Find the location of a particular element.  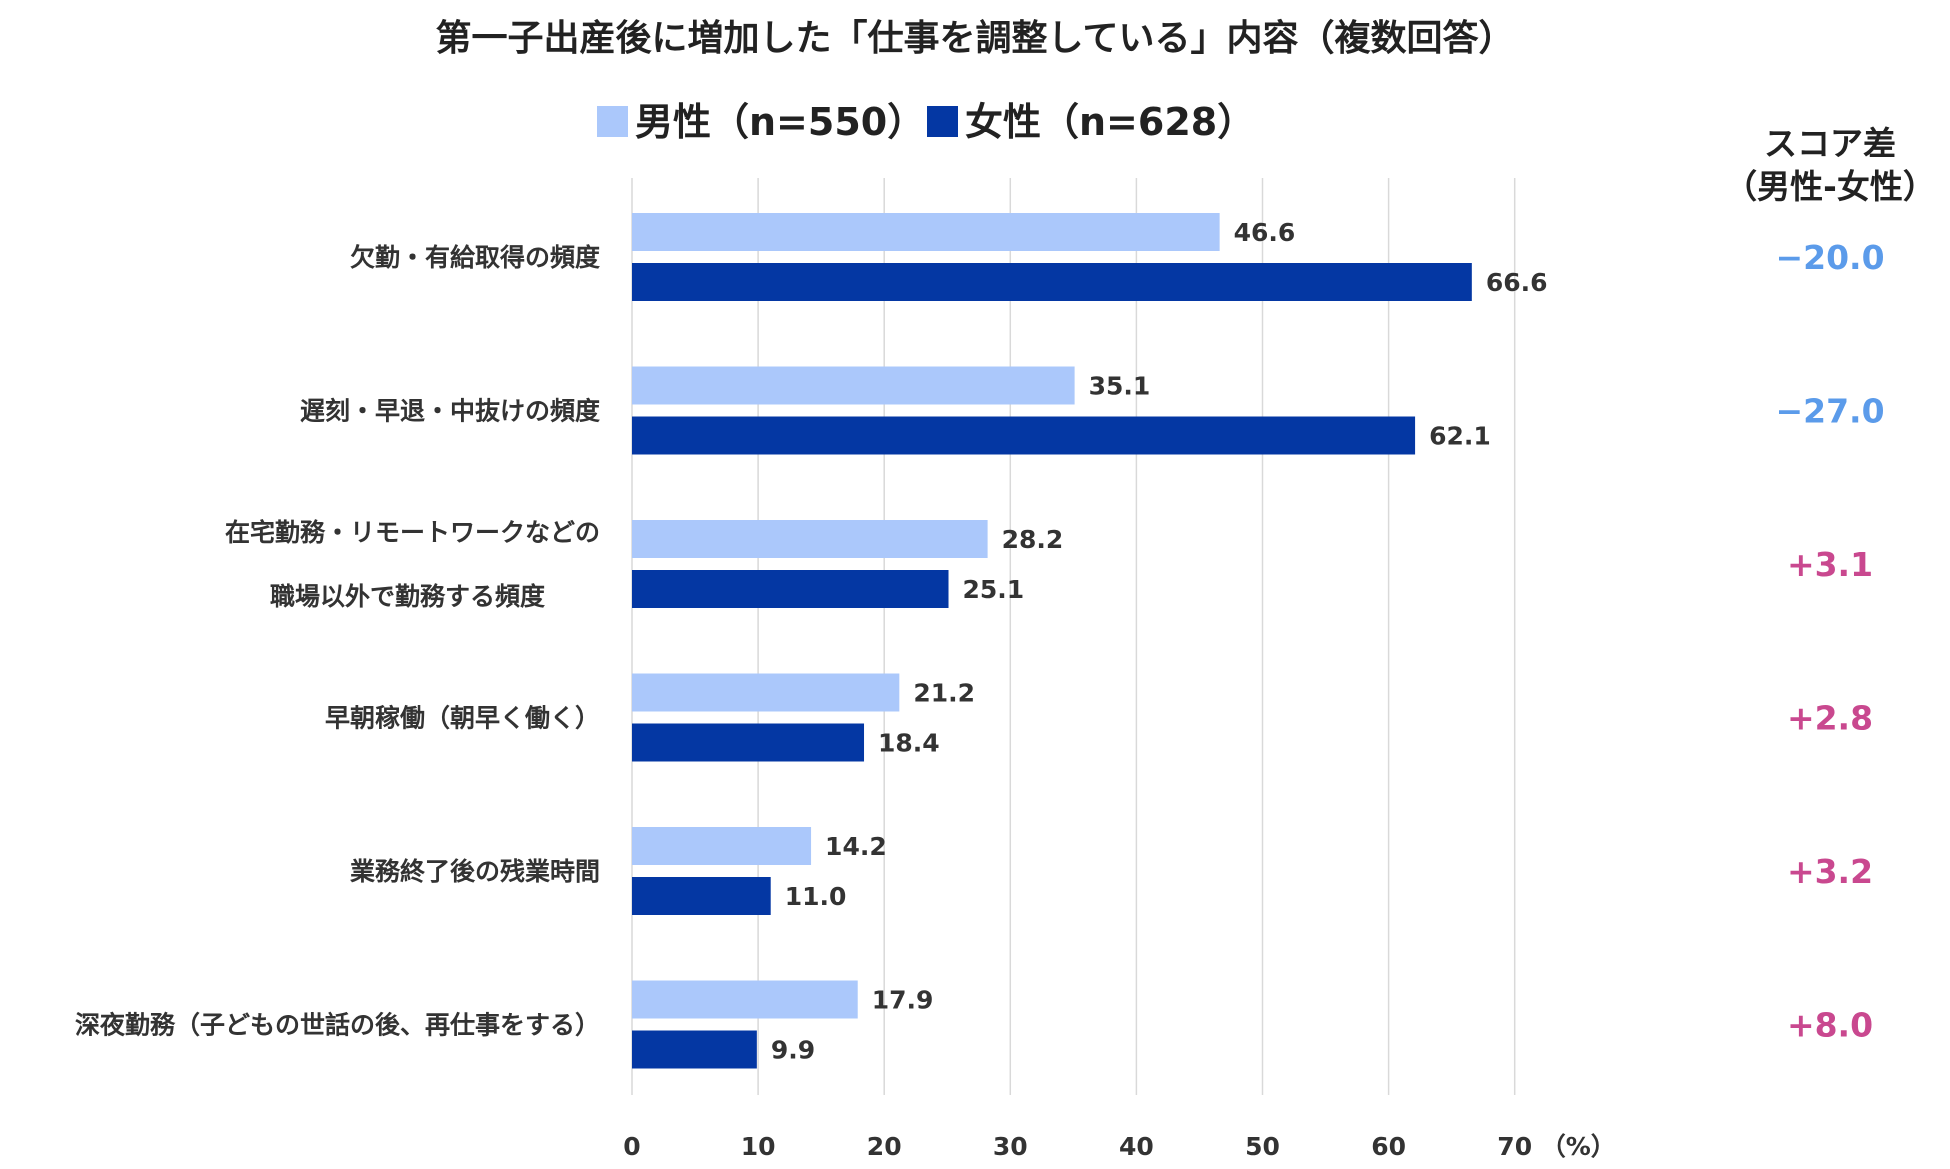

legend-label-1: 男性（n=550） is located at coordinates (780, 122).